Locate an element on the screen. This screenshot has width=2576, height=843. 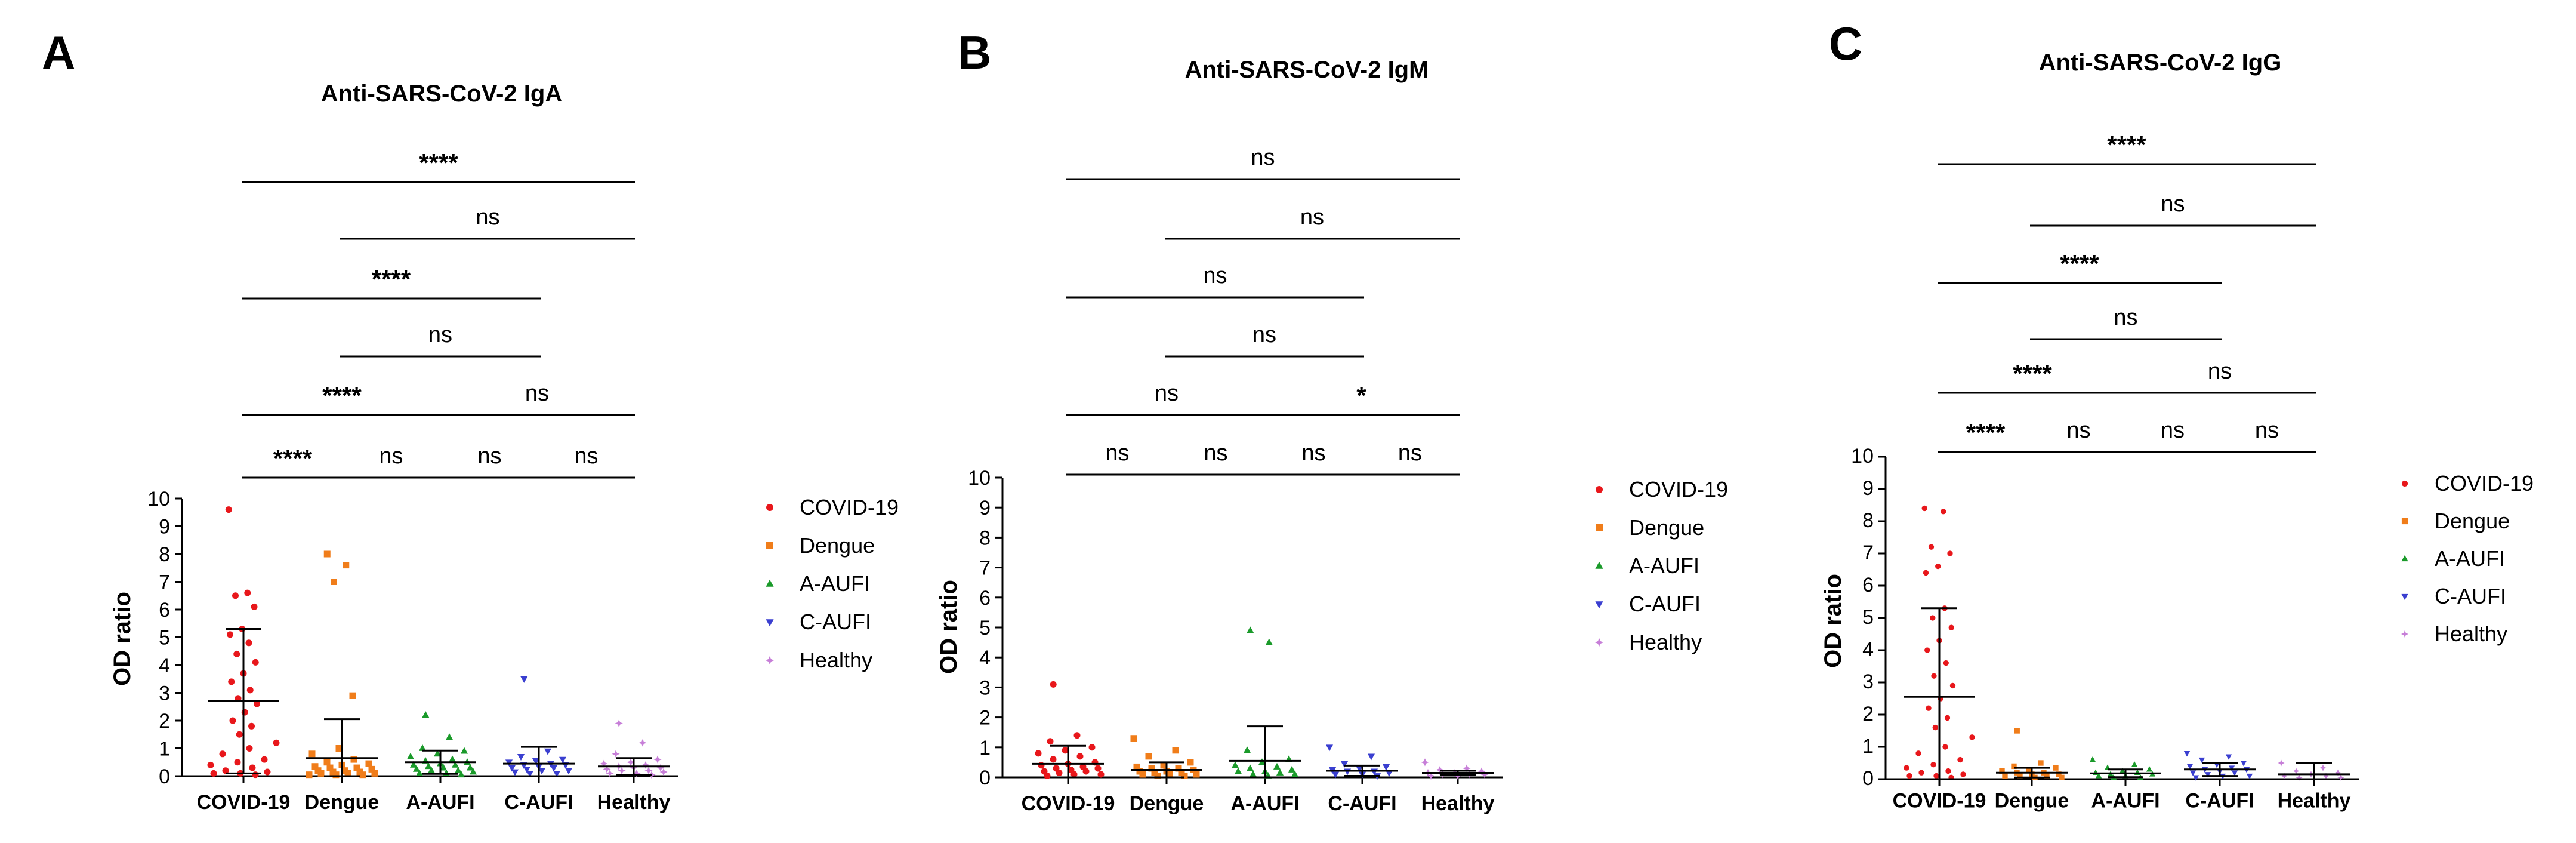
chart-title: Anti-SARS-CoV-2 IgA is located at coordinates (442, 94).